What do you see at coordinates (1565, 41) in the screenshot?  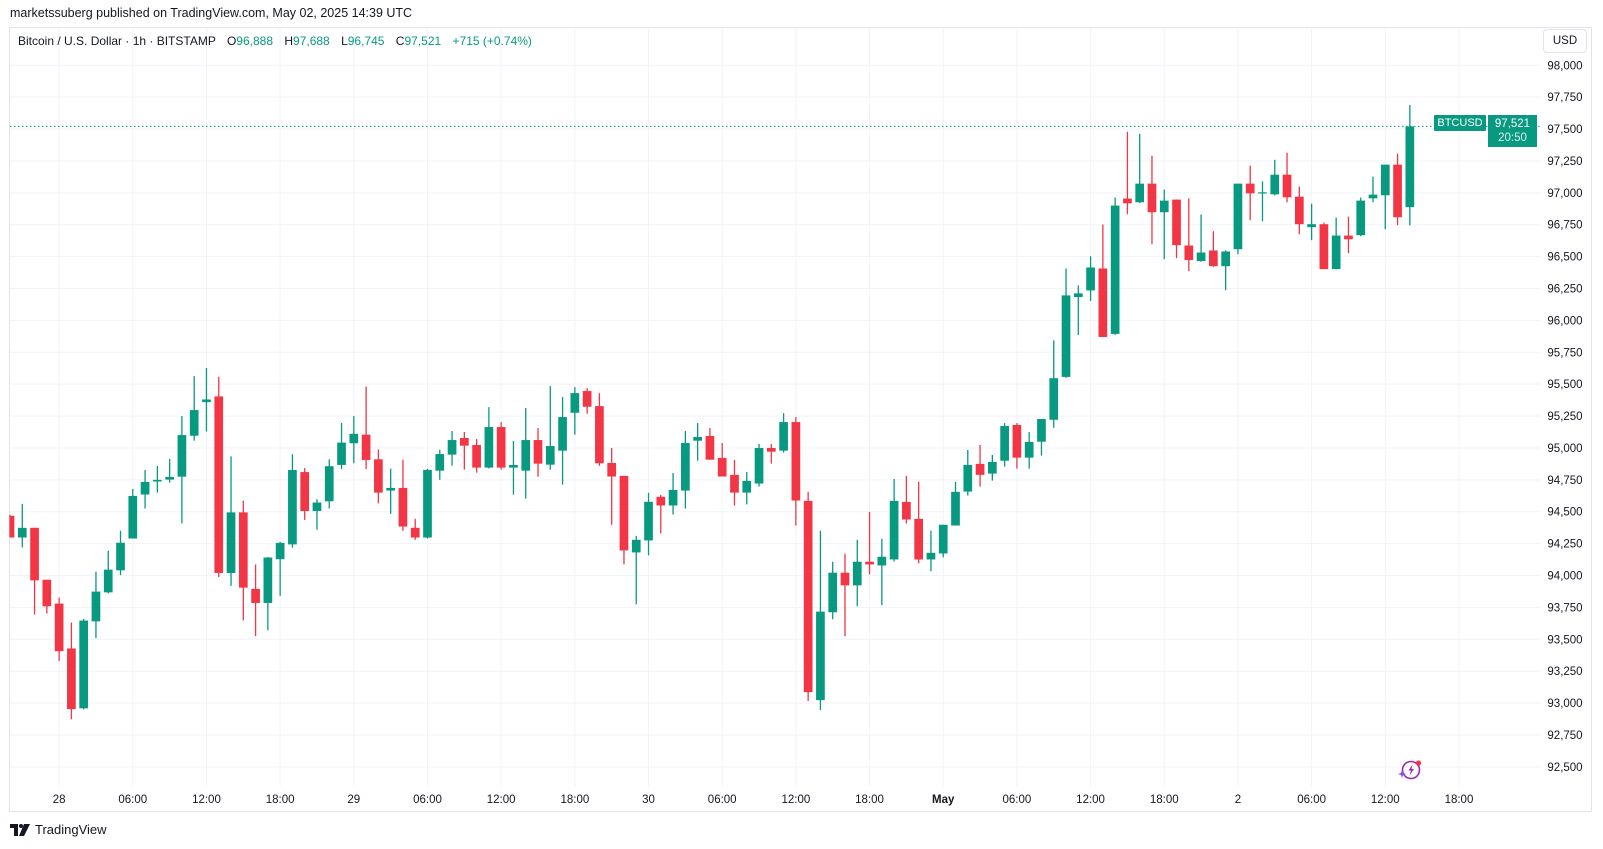 I see `currency-button: USD` at bounding box center [1565, 41].